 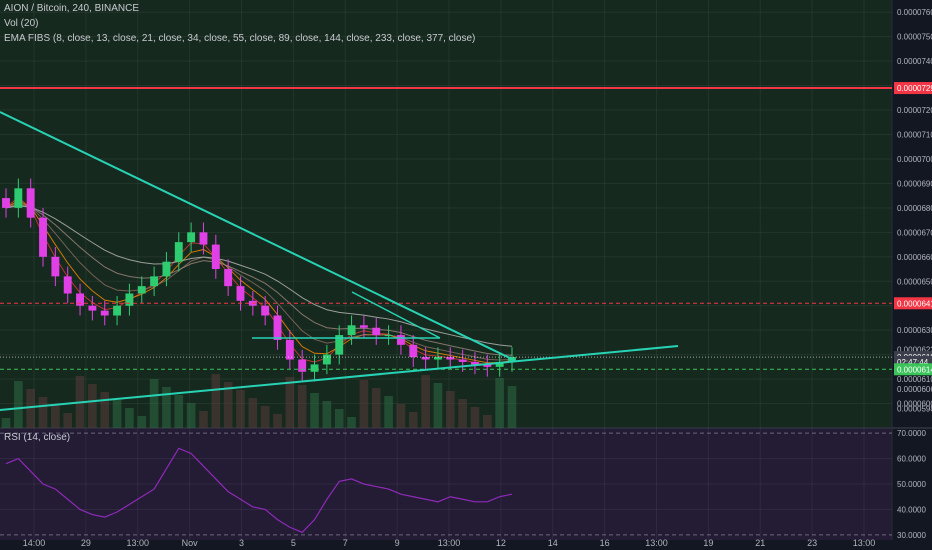 What do you see at coordinates (914, 110) in the screenshot?
I see `price-tick-label: 0.0000720` at bounding box center [914, 110].